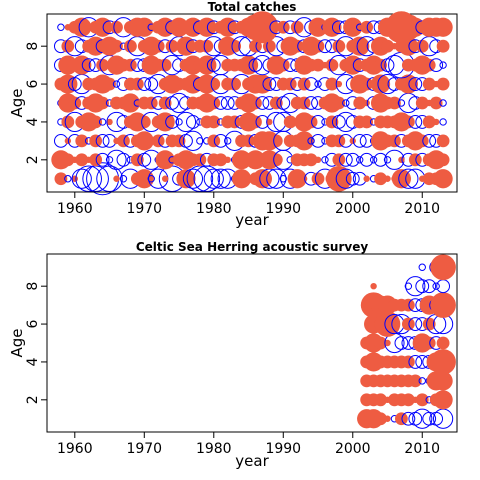 This screenshot has width=480, height=480. What do you see at coordinates (353, 209) in the screenshot?
I see `x-tick-label: 2000` at bounding box center [353, 209].